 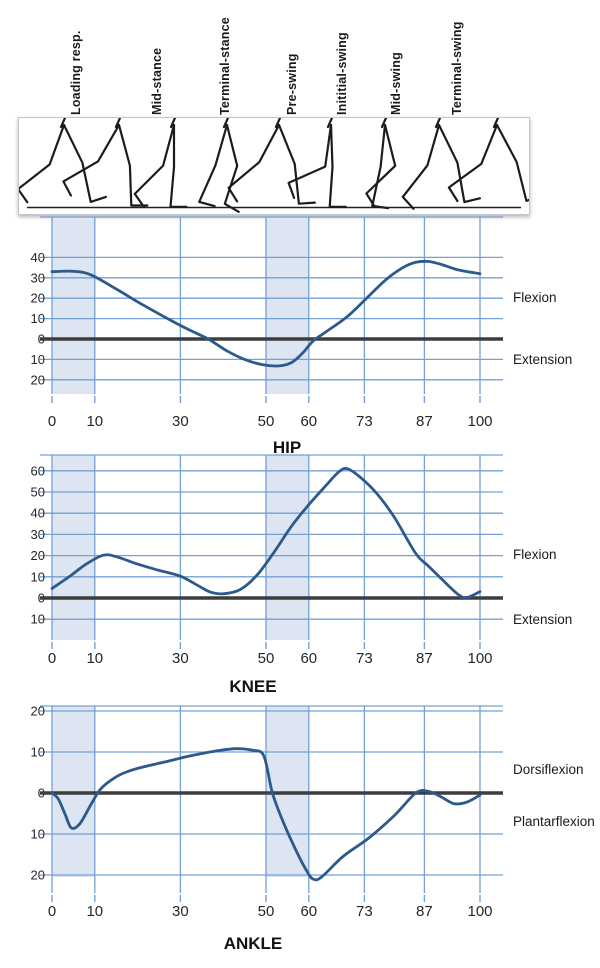 I want to click on y-tick-label: 60, so click(x=38, y=470).